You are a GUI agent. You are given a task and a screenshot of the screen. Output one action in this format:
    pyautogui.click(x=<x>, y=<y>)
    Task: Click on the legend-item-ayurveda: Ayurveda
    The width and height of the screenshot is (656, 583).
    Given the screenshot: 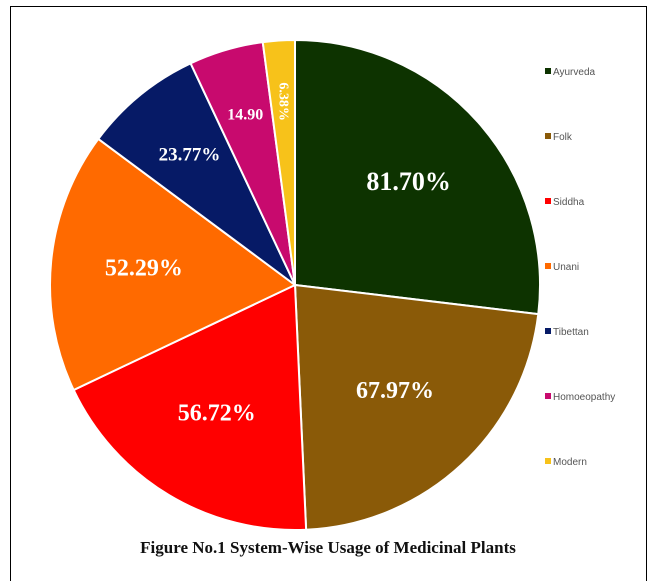 What is the action you would take?
    pyautogui.click(x=570, y=72)
    